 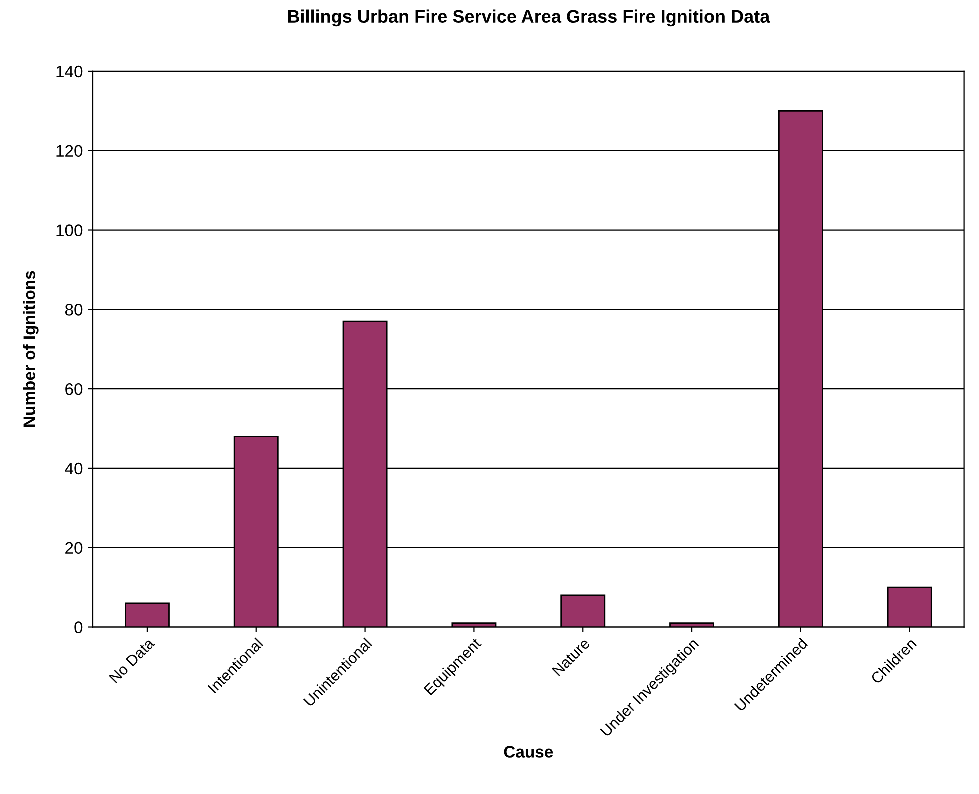 I want to click on y-axis-title: Number of Ignitions, so click(x=31, y=349).